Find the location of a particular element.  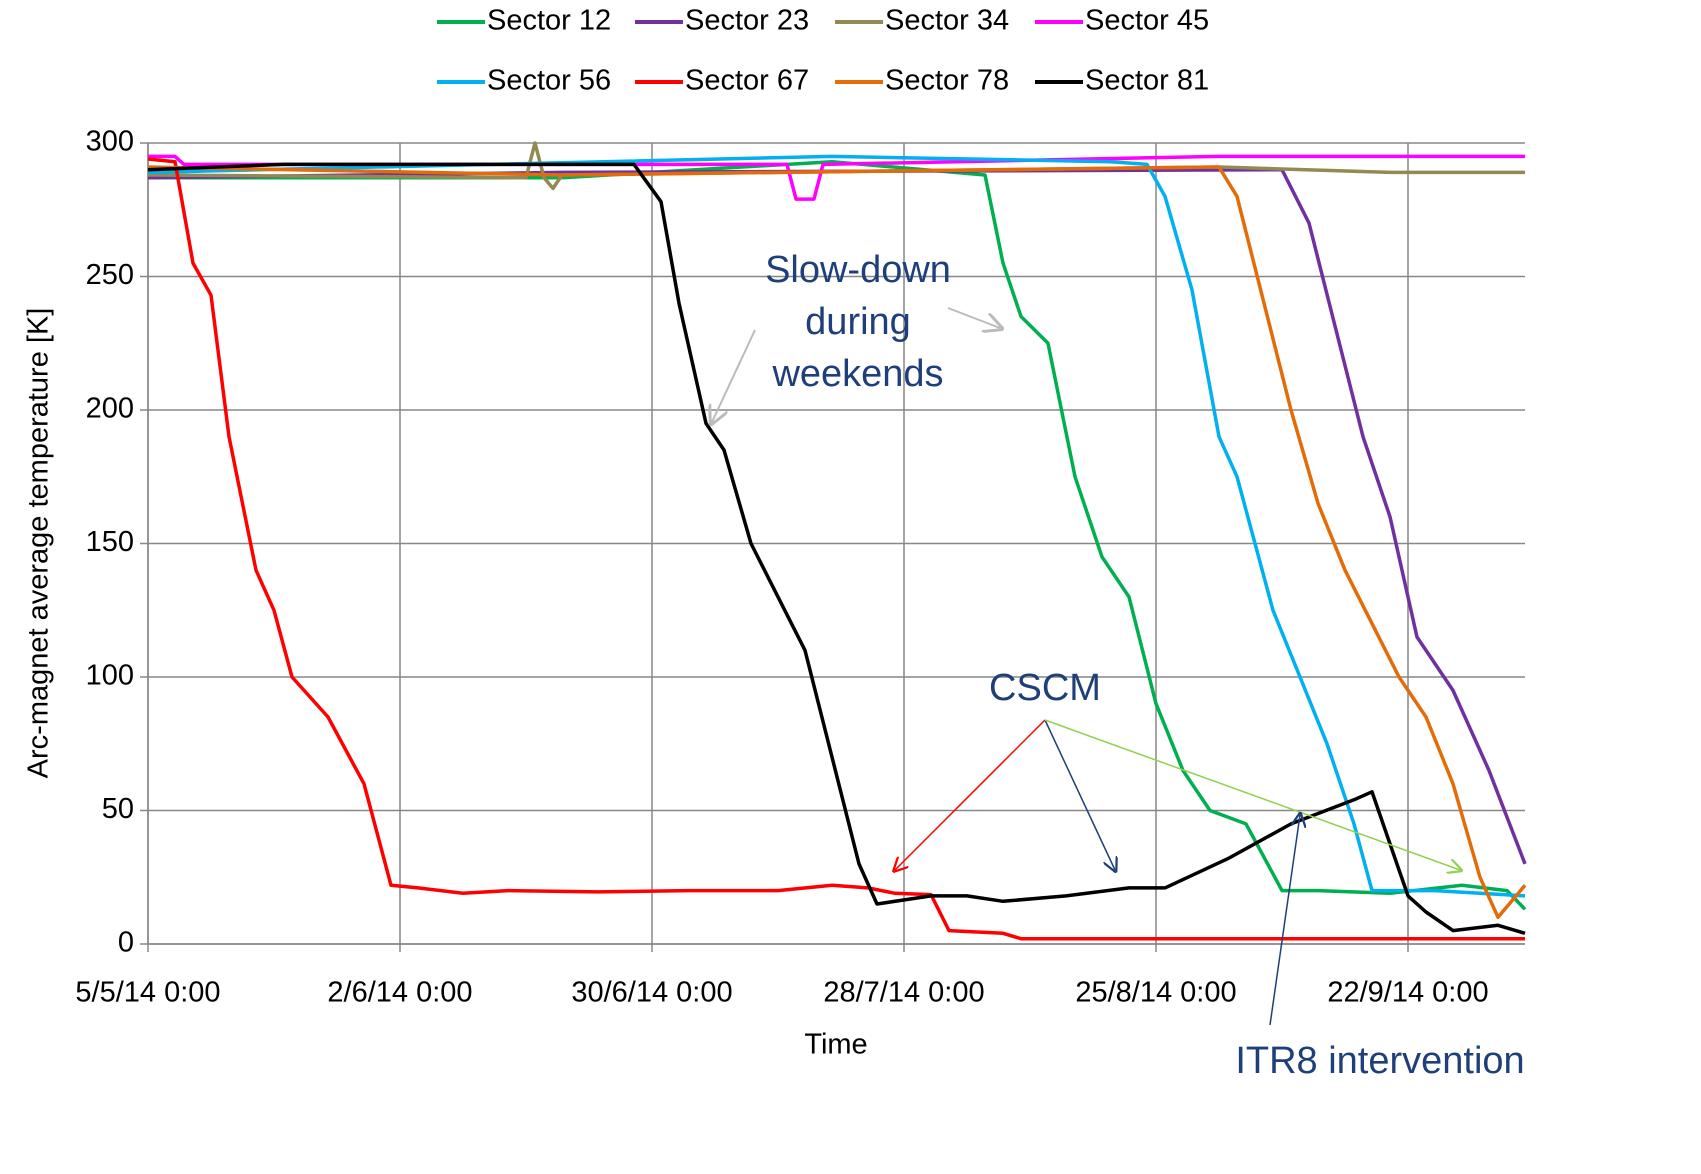

y-tick-label: 250 is located at coordinates (110, 275).